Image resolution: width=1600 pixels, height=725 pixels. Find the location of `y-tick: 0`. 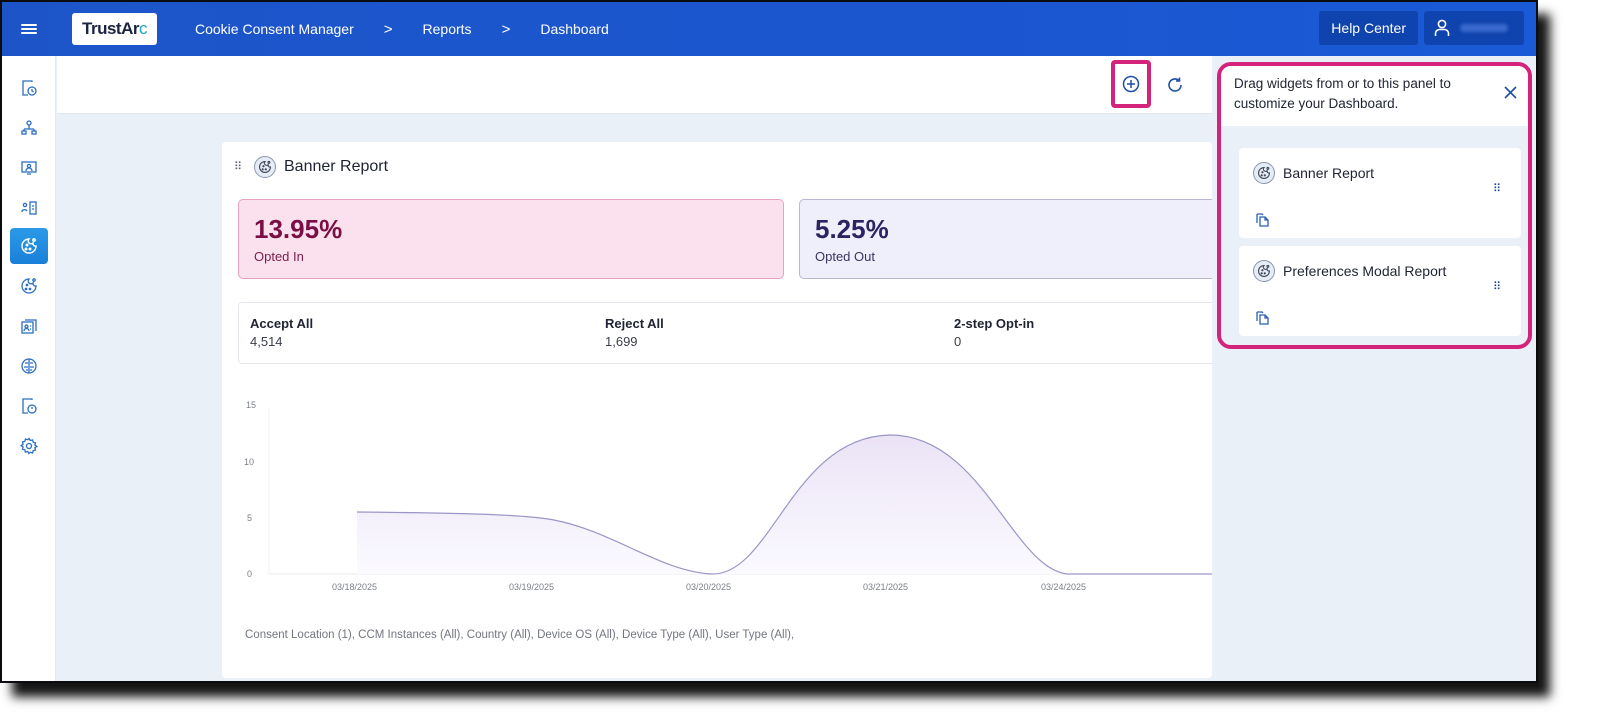

y-tick: 0 is located at coordinates (249, 574).